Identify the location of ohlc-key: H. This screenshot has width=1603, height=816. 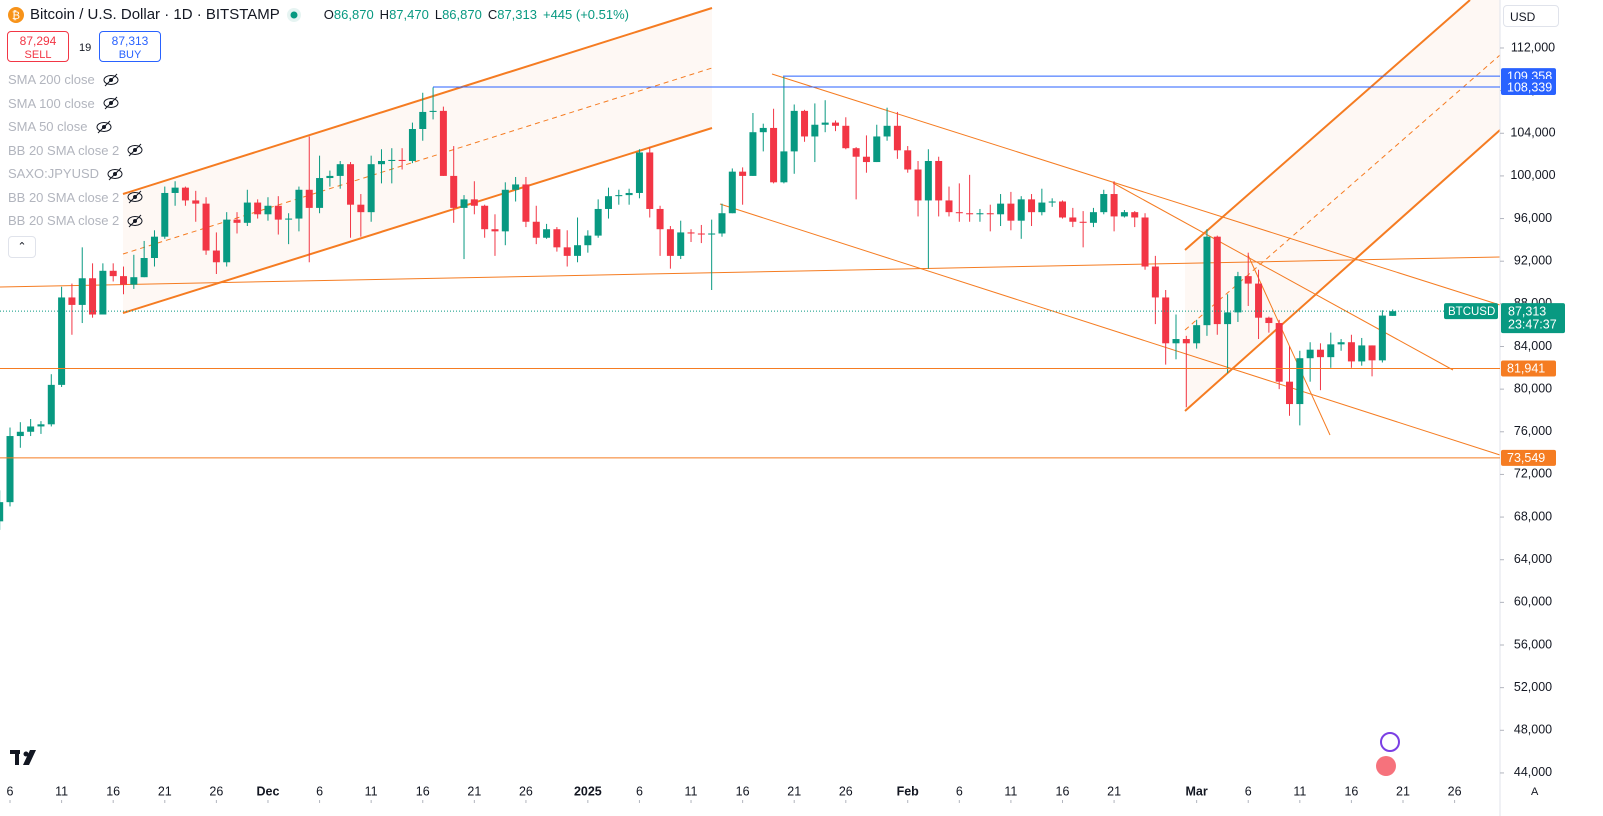
(384, 14).